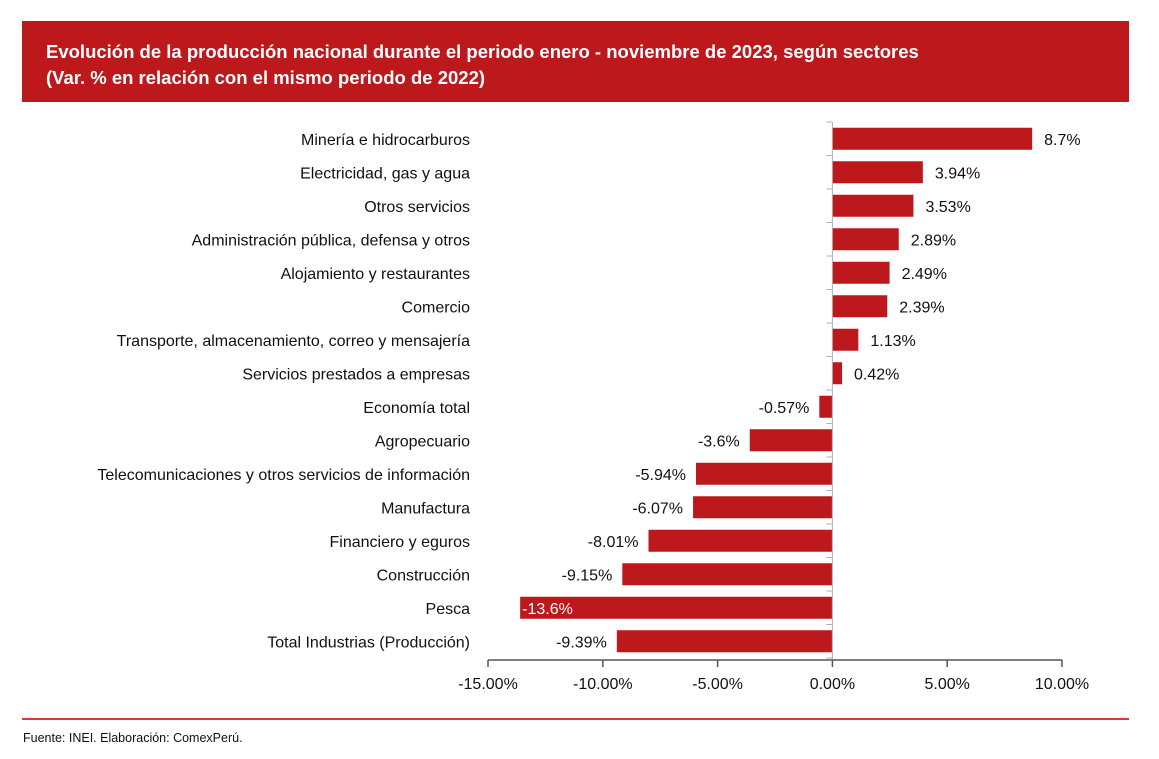 The image size is (1159, 759). Describe the element at coordinates (660, 475) in the screenshot. I see `data-label: -5.94%` at that location.